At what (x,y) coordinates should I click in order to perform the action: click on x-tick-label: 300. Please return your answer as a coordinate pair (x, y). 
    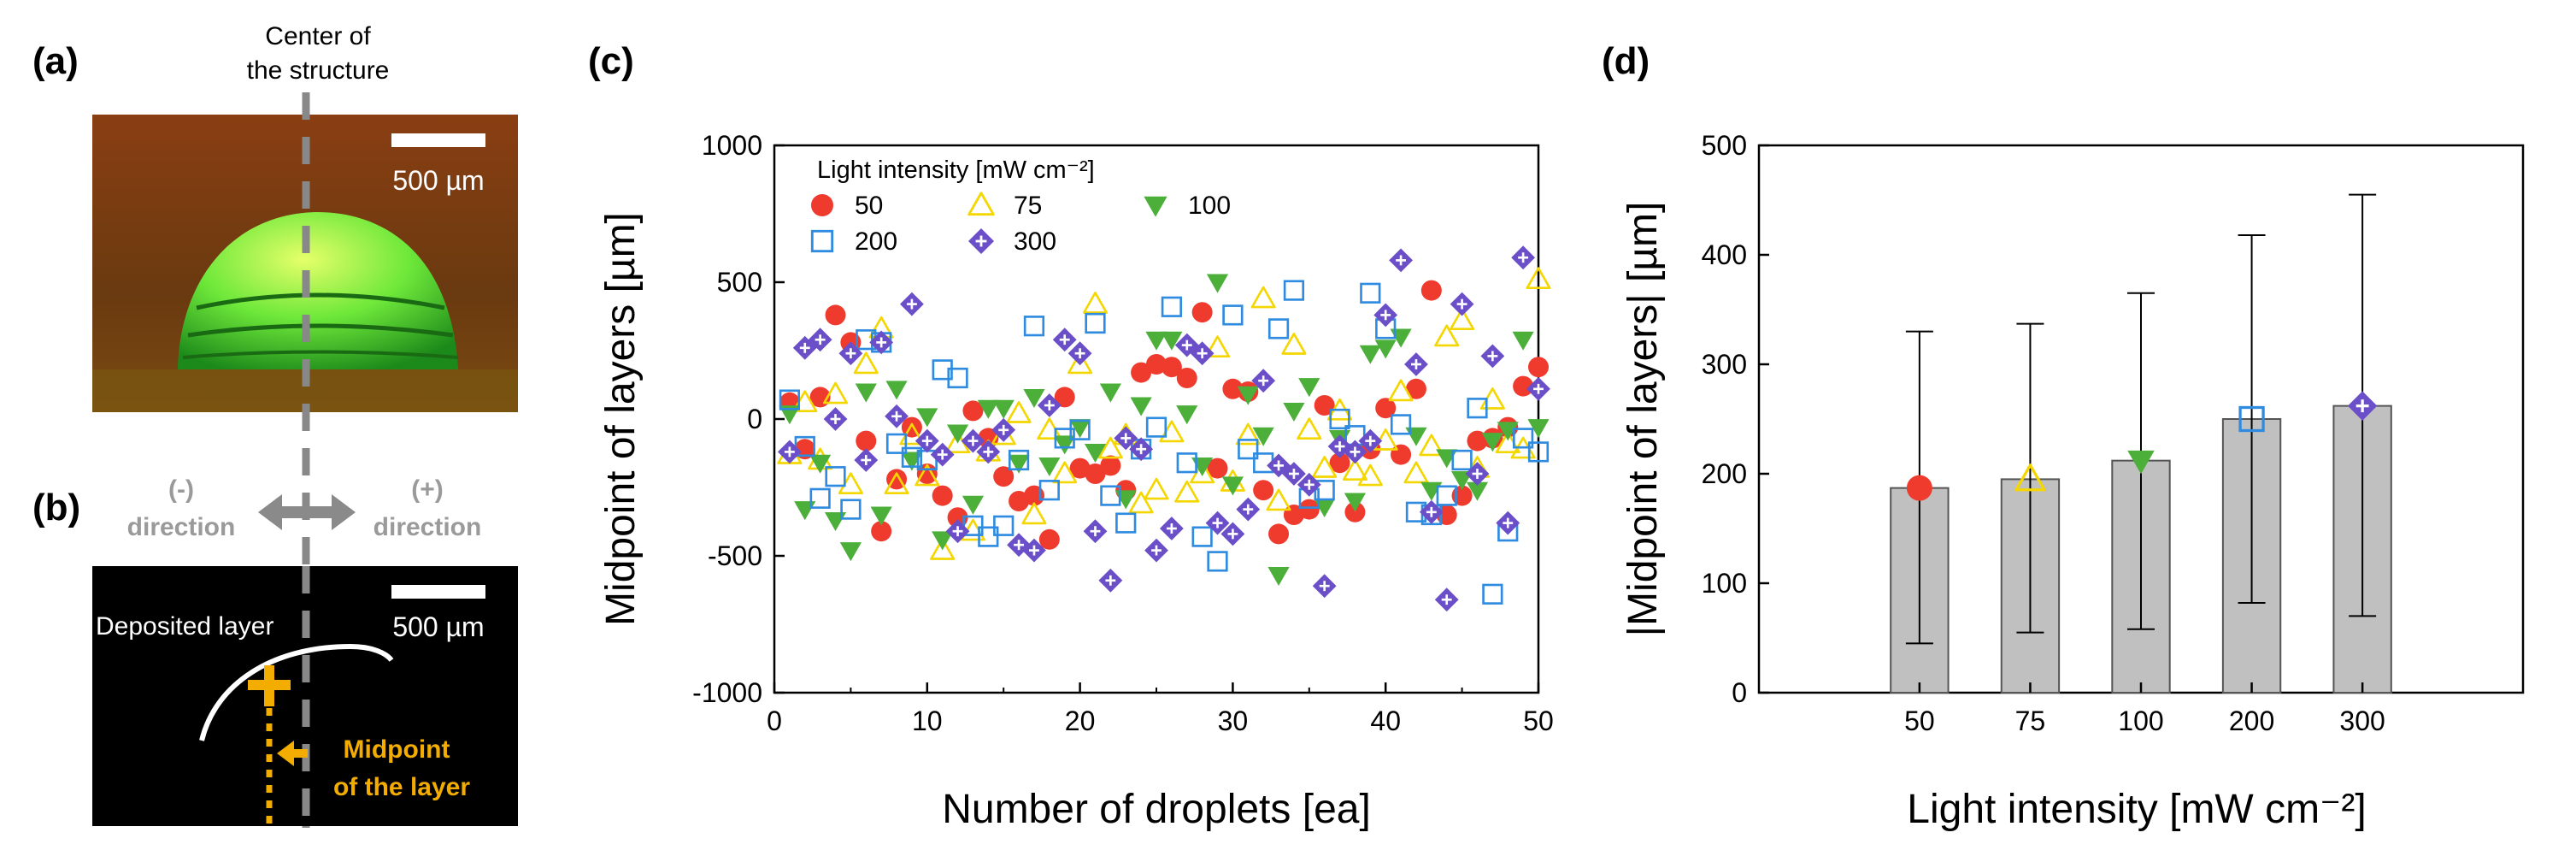
    Looking at the image, I should click on (2362, 721).